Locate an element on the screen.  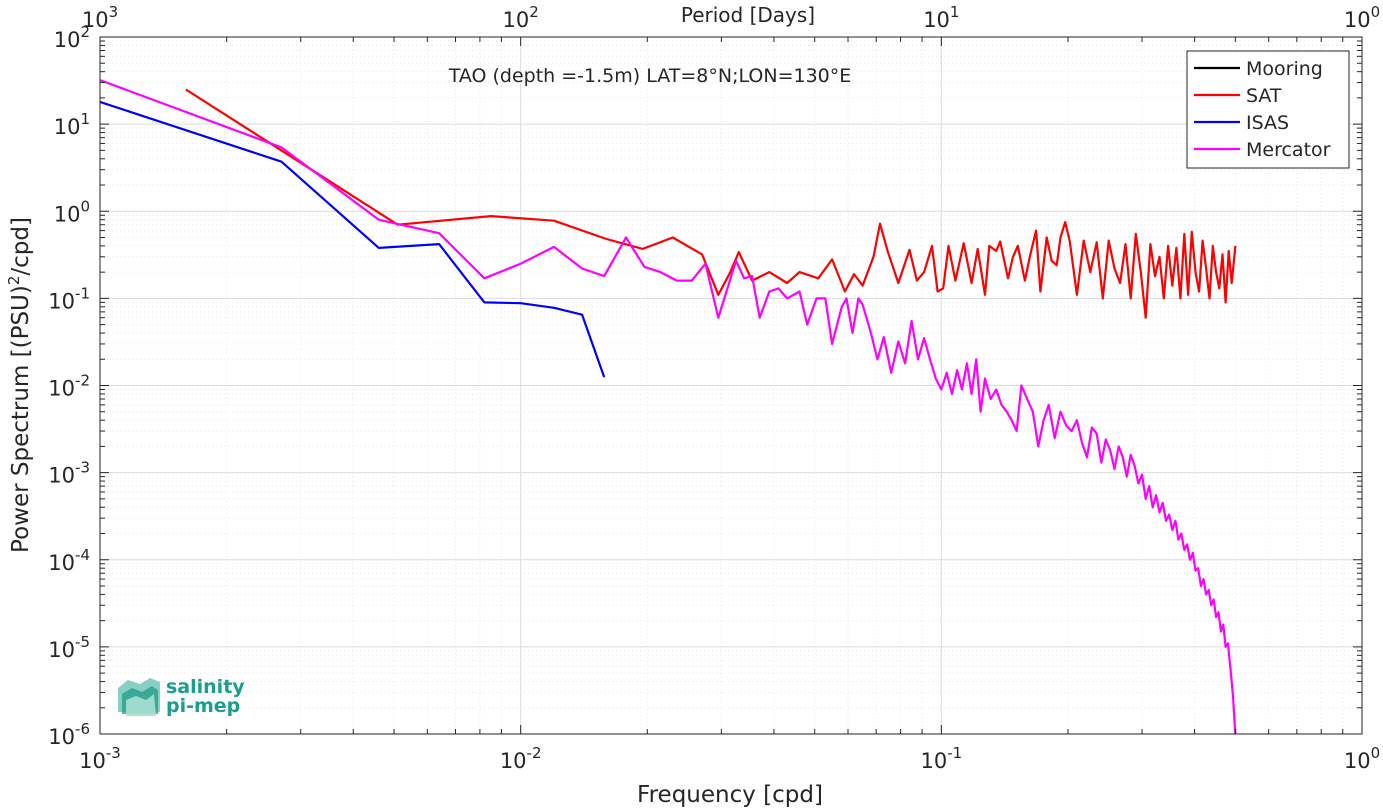
x-tick-label-exponent: -1 is located at coordinates (954, 753).